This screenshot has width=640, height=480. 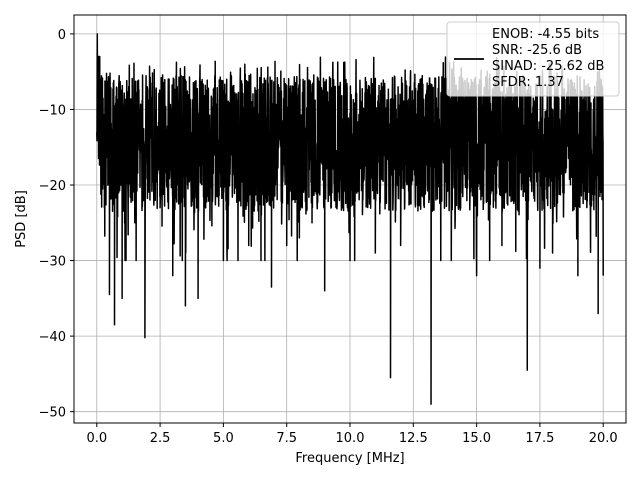 What do you see at coordinates (52, 337) in the screenshot?
I see `y-tick-label: −40` at bounding box center [52, 337].